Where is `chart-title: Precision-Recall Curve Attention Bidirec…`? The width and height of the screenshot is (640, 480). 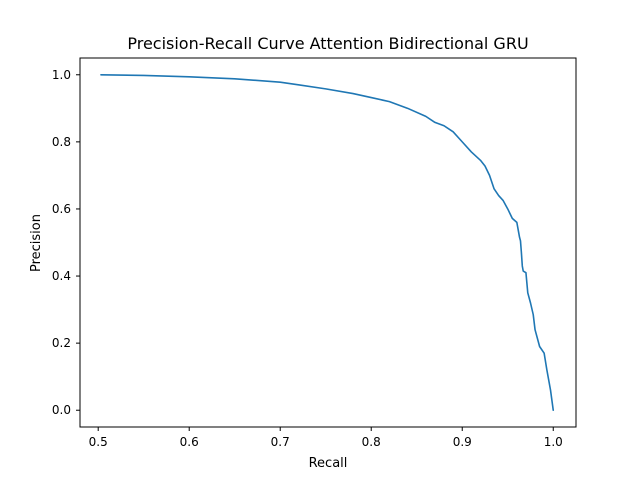
chart-title: Precision-Recall Curve Attention Bidirec… is located at coordinates (327, 43).